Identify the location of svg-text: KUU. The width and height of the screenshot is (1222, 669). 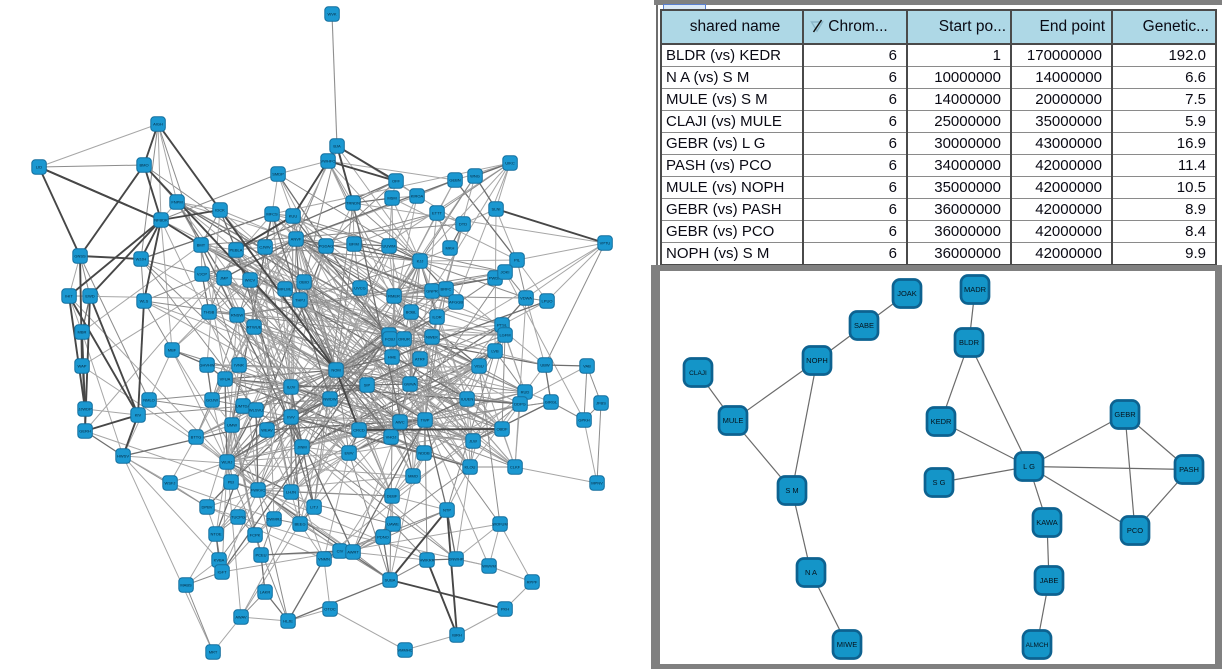
(293, 216).